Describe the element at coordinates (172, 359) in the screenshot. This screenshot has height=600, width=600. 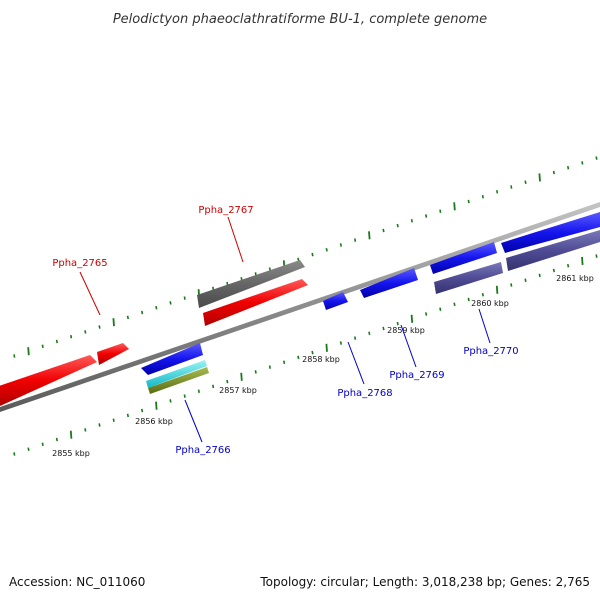
I see `gene-ppha-2766-arrow` at that location.